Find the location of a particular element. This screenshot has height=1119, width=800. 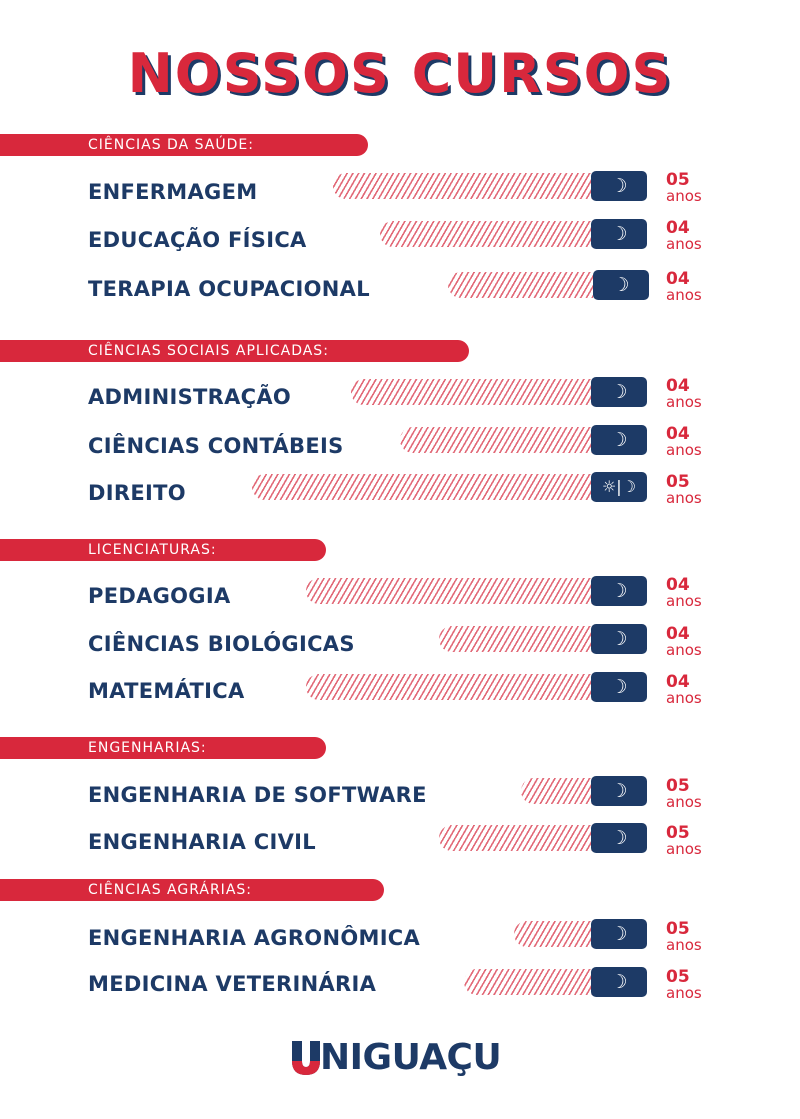

page-title: NOSSOS CURSOS is located at coordinates (400, 73).